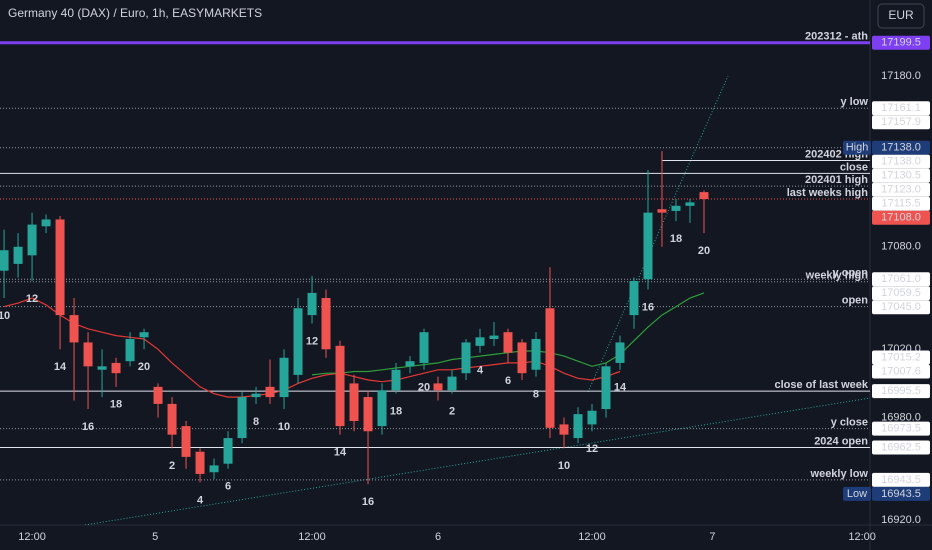  Describe the element at coordinates (901, 247) in the screenshot. I see `y-tick-label: 17080.0` at that location.